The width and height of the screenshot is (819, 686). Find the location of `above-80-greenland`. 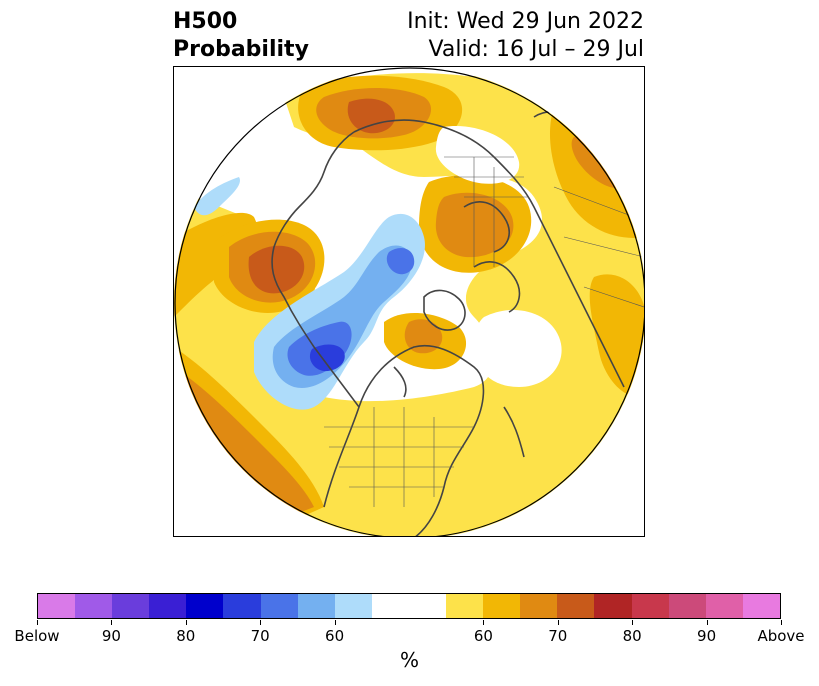

above-80-greenland is located at coordinates (423, 336).